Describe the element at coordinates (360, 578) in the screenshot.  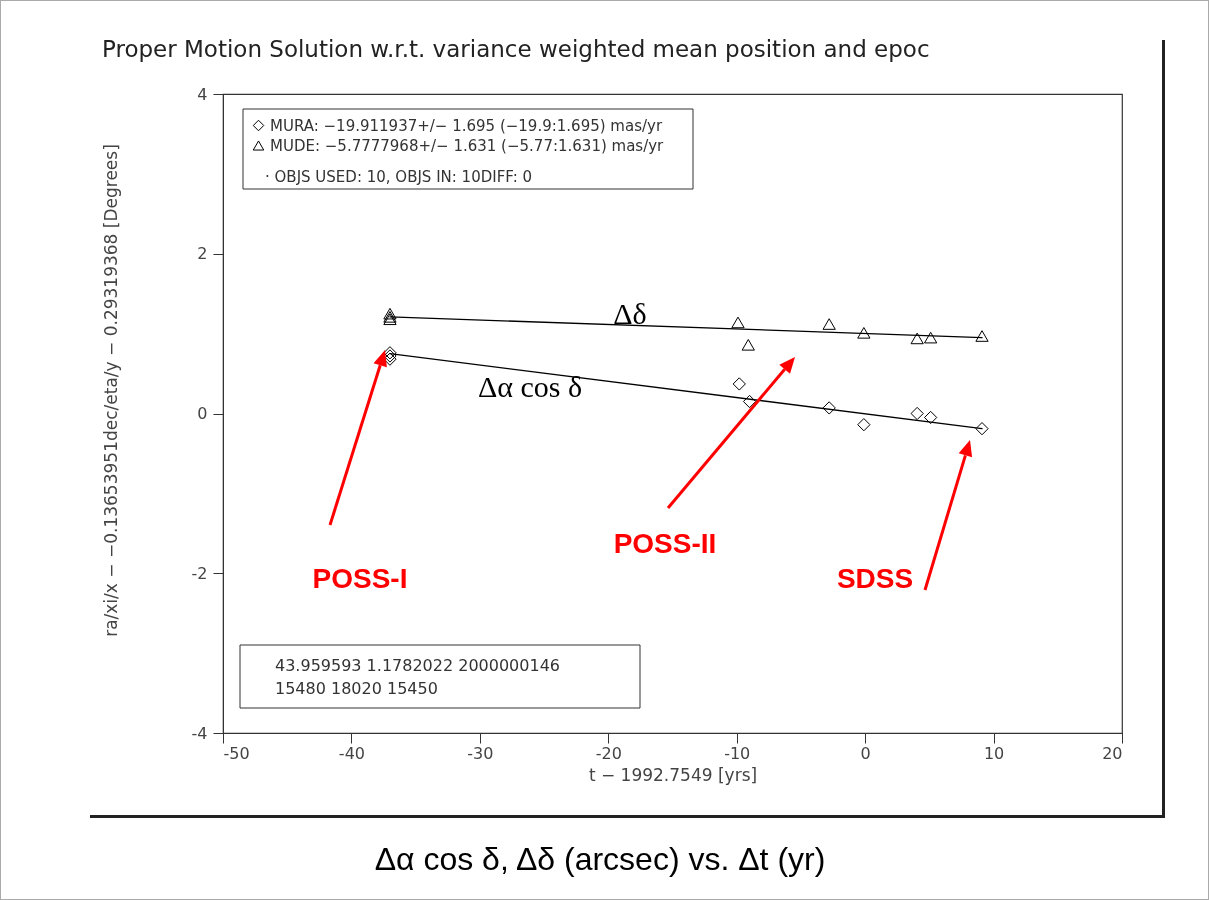
I see `annotation: POSS-I` at that location.